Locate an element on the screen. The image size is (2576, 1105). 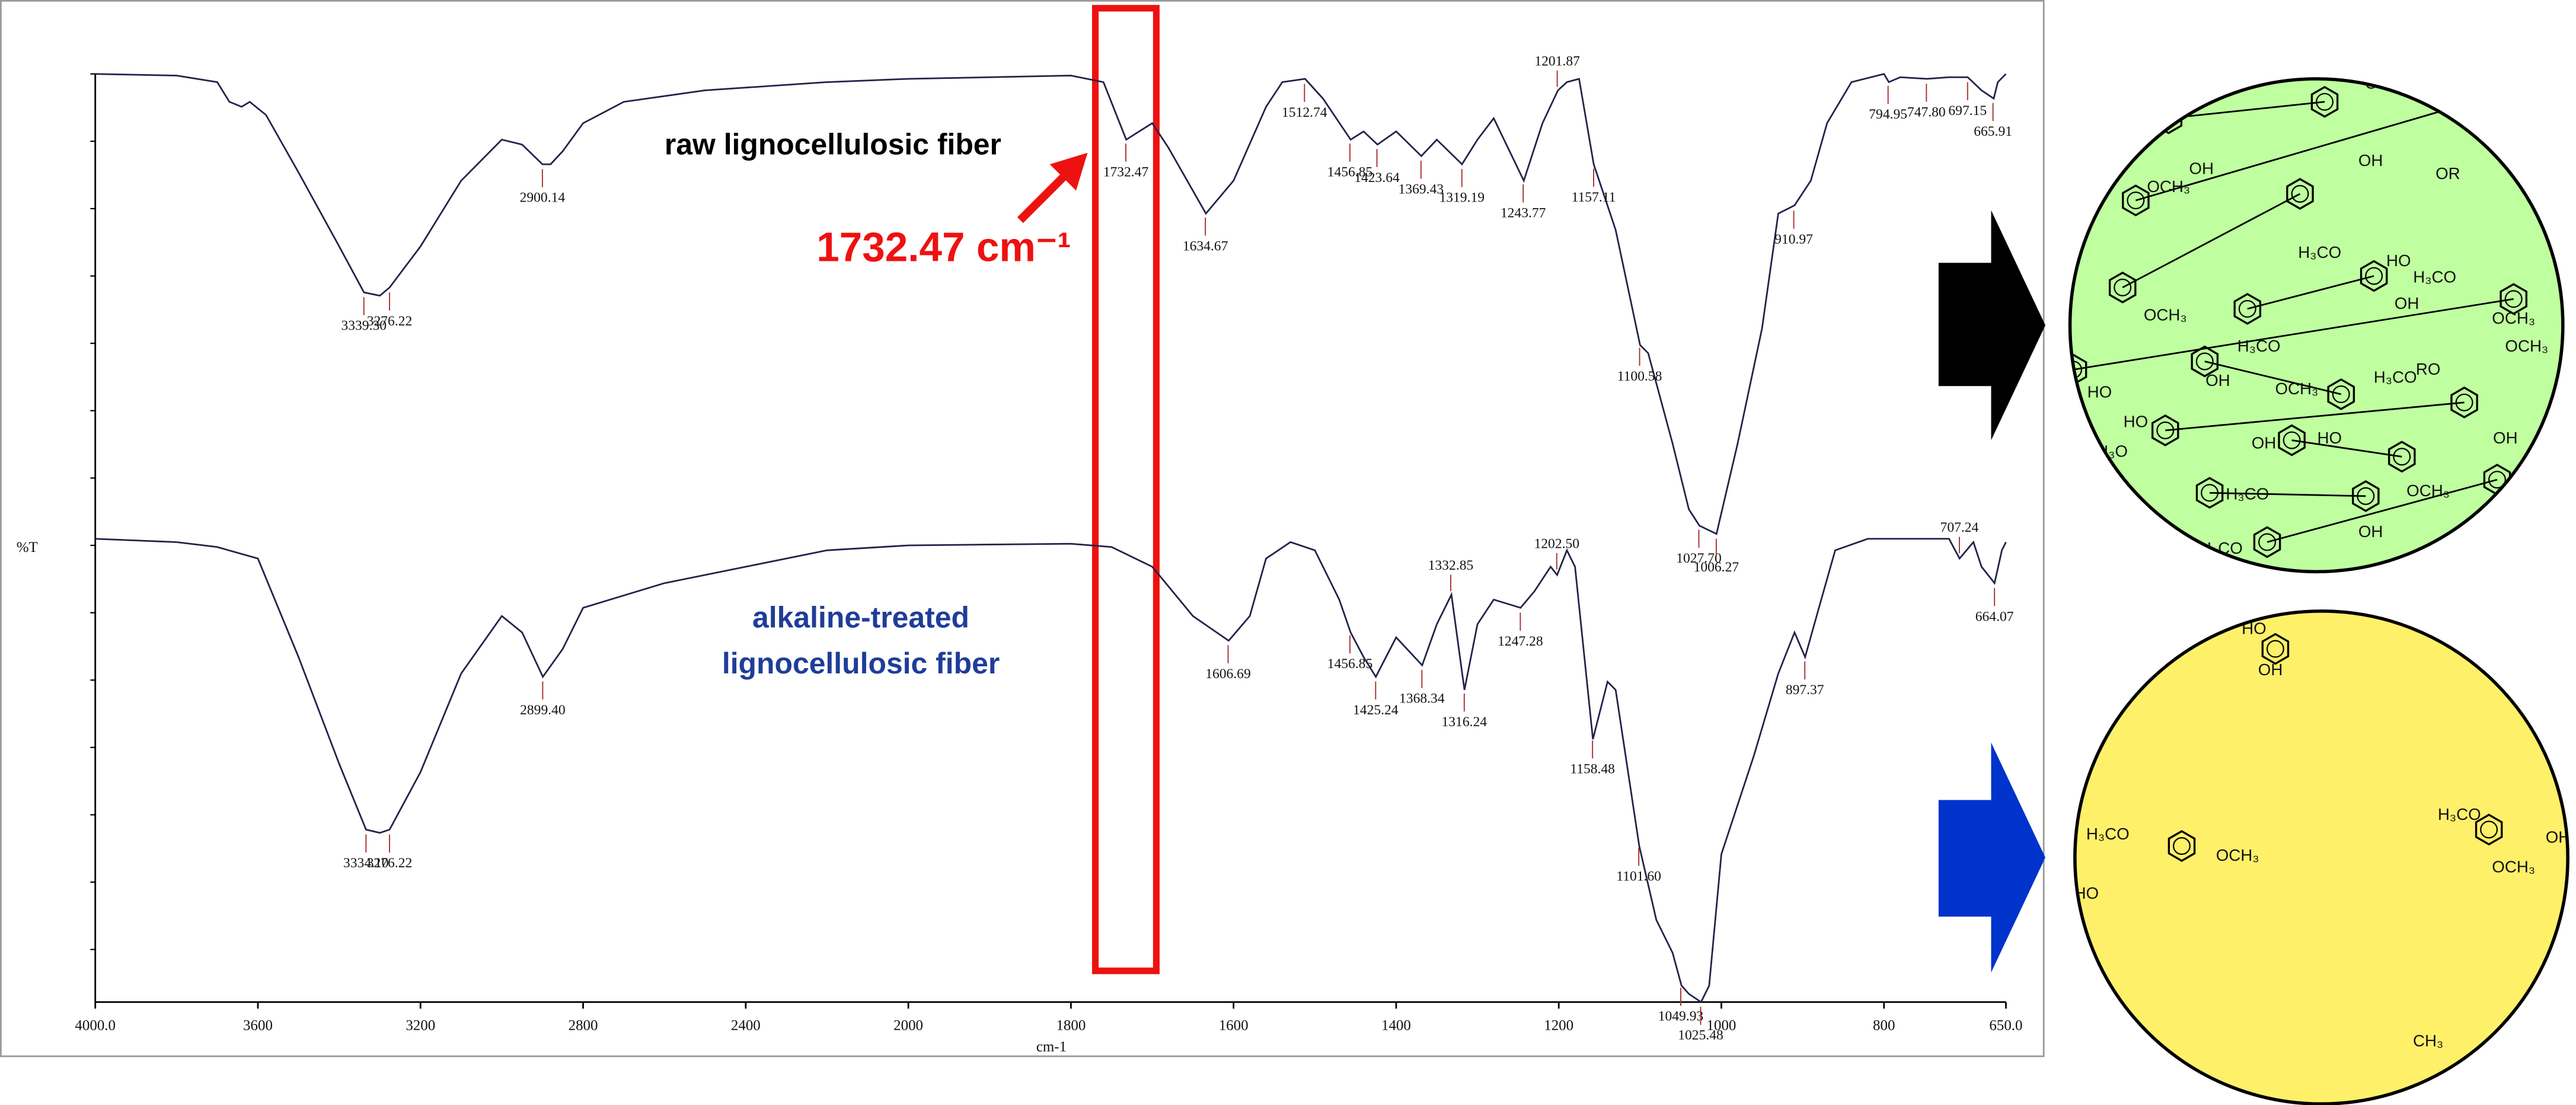
peak-label: 1006.27 is located at coordinates (1716, 567).